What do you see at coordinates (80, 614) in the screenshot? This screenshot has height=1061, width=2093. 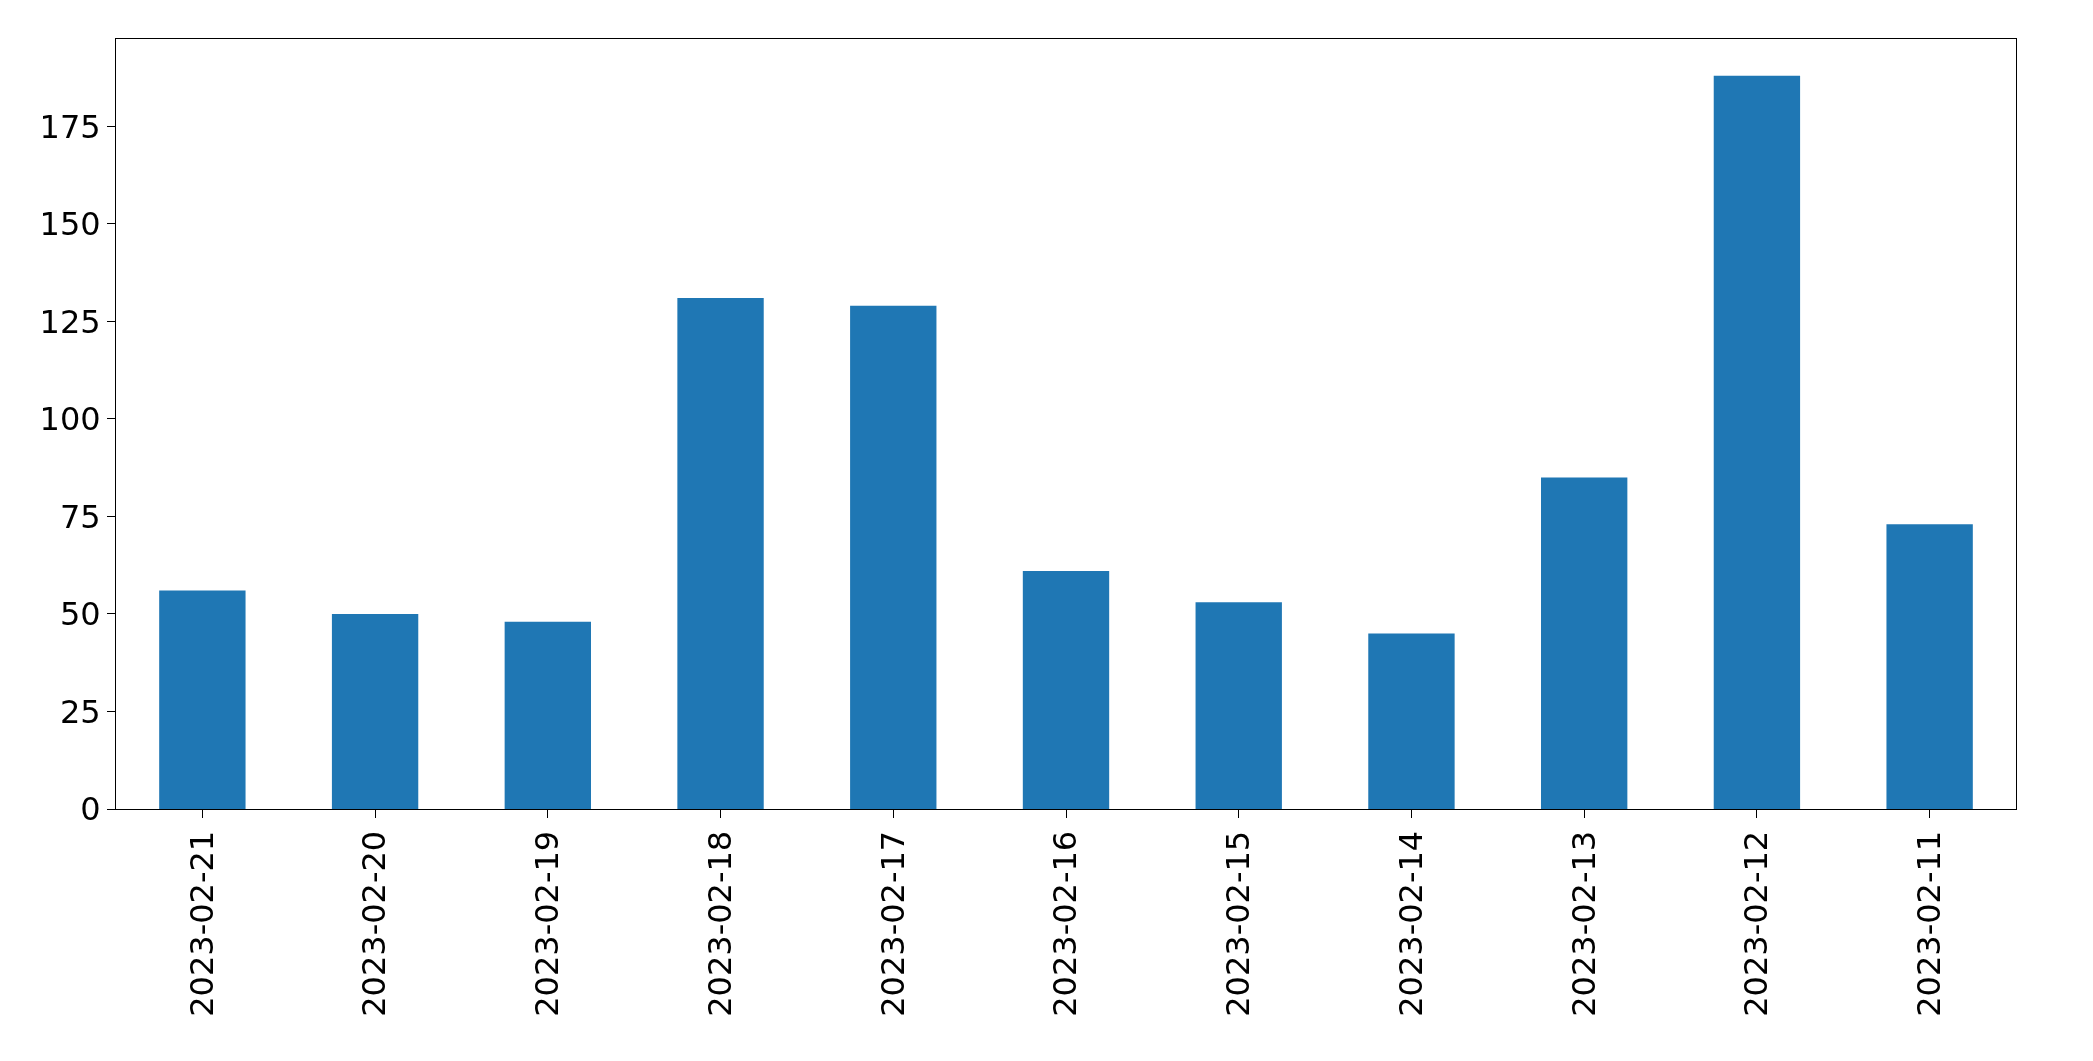 I see `y-tick-label: 50` at bounding box center [80, 614].